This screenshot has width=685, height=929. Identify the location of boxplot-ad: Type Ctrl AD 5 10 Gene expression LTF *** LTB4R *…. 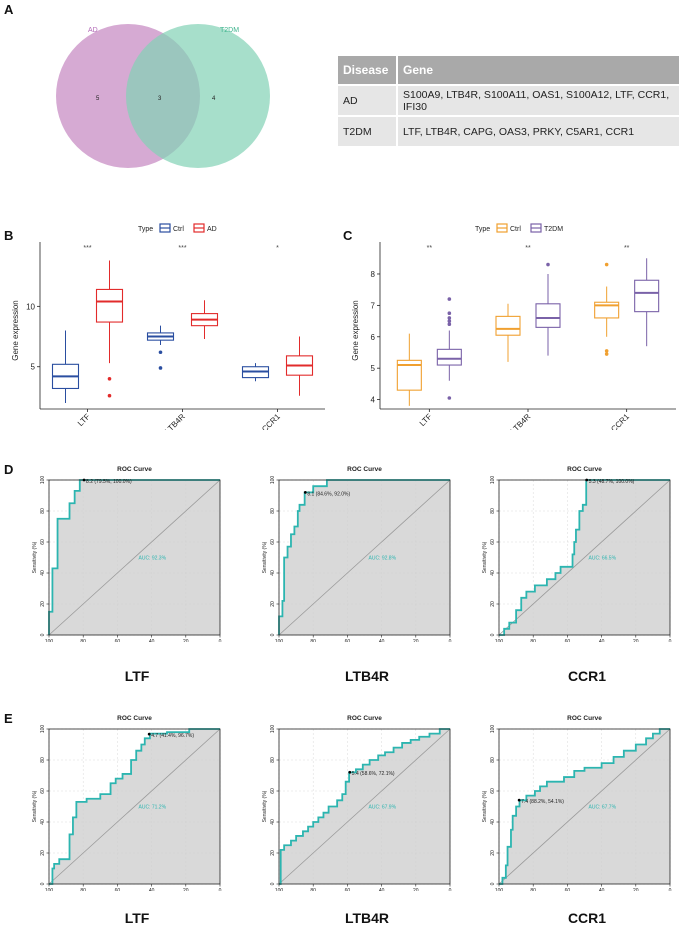
(168, 326).